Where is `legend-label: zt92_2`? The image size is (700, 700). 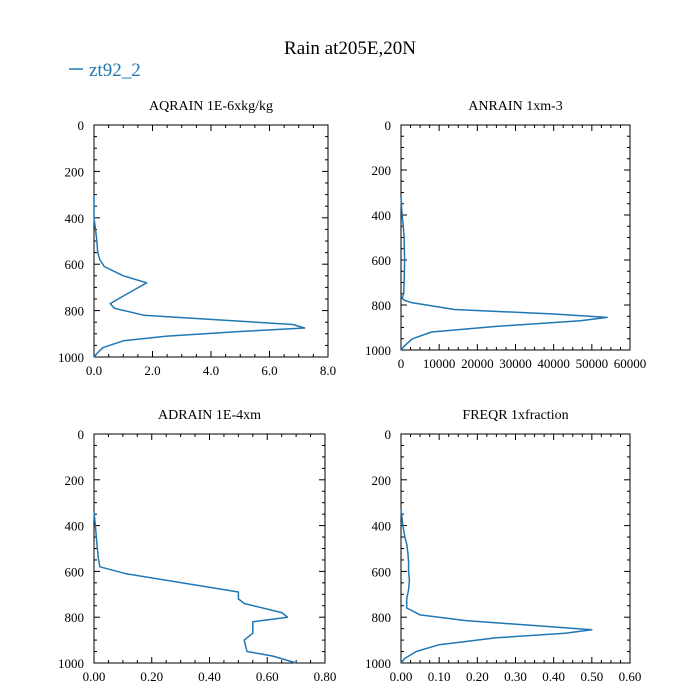 legend-label: zt92_2 is located at coordinates (115, 70).